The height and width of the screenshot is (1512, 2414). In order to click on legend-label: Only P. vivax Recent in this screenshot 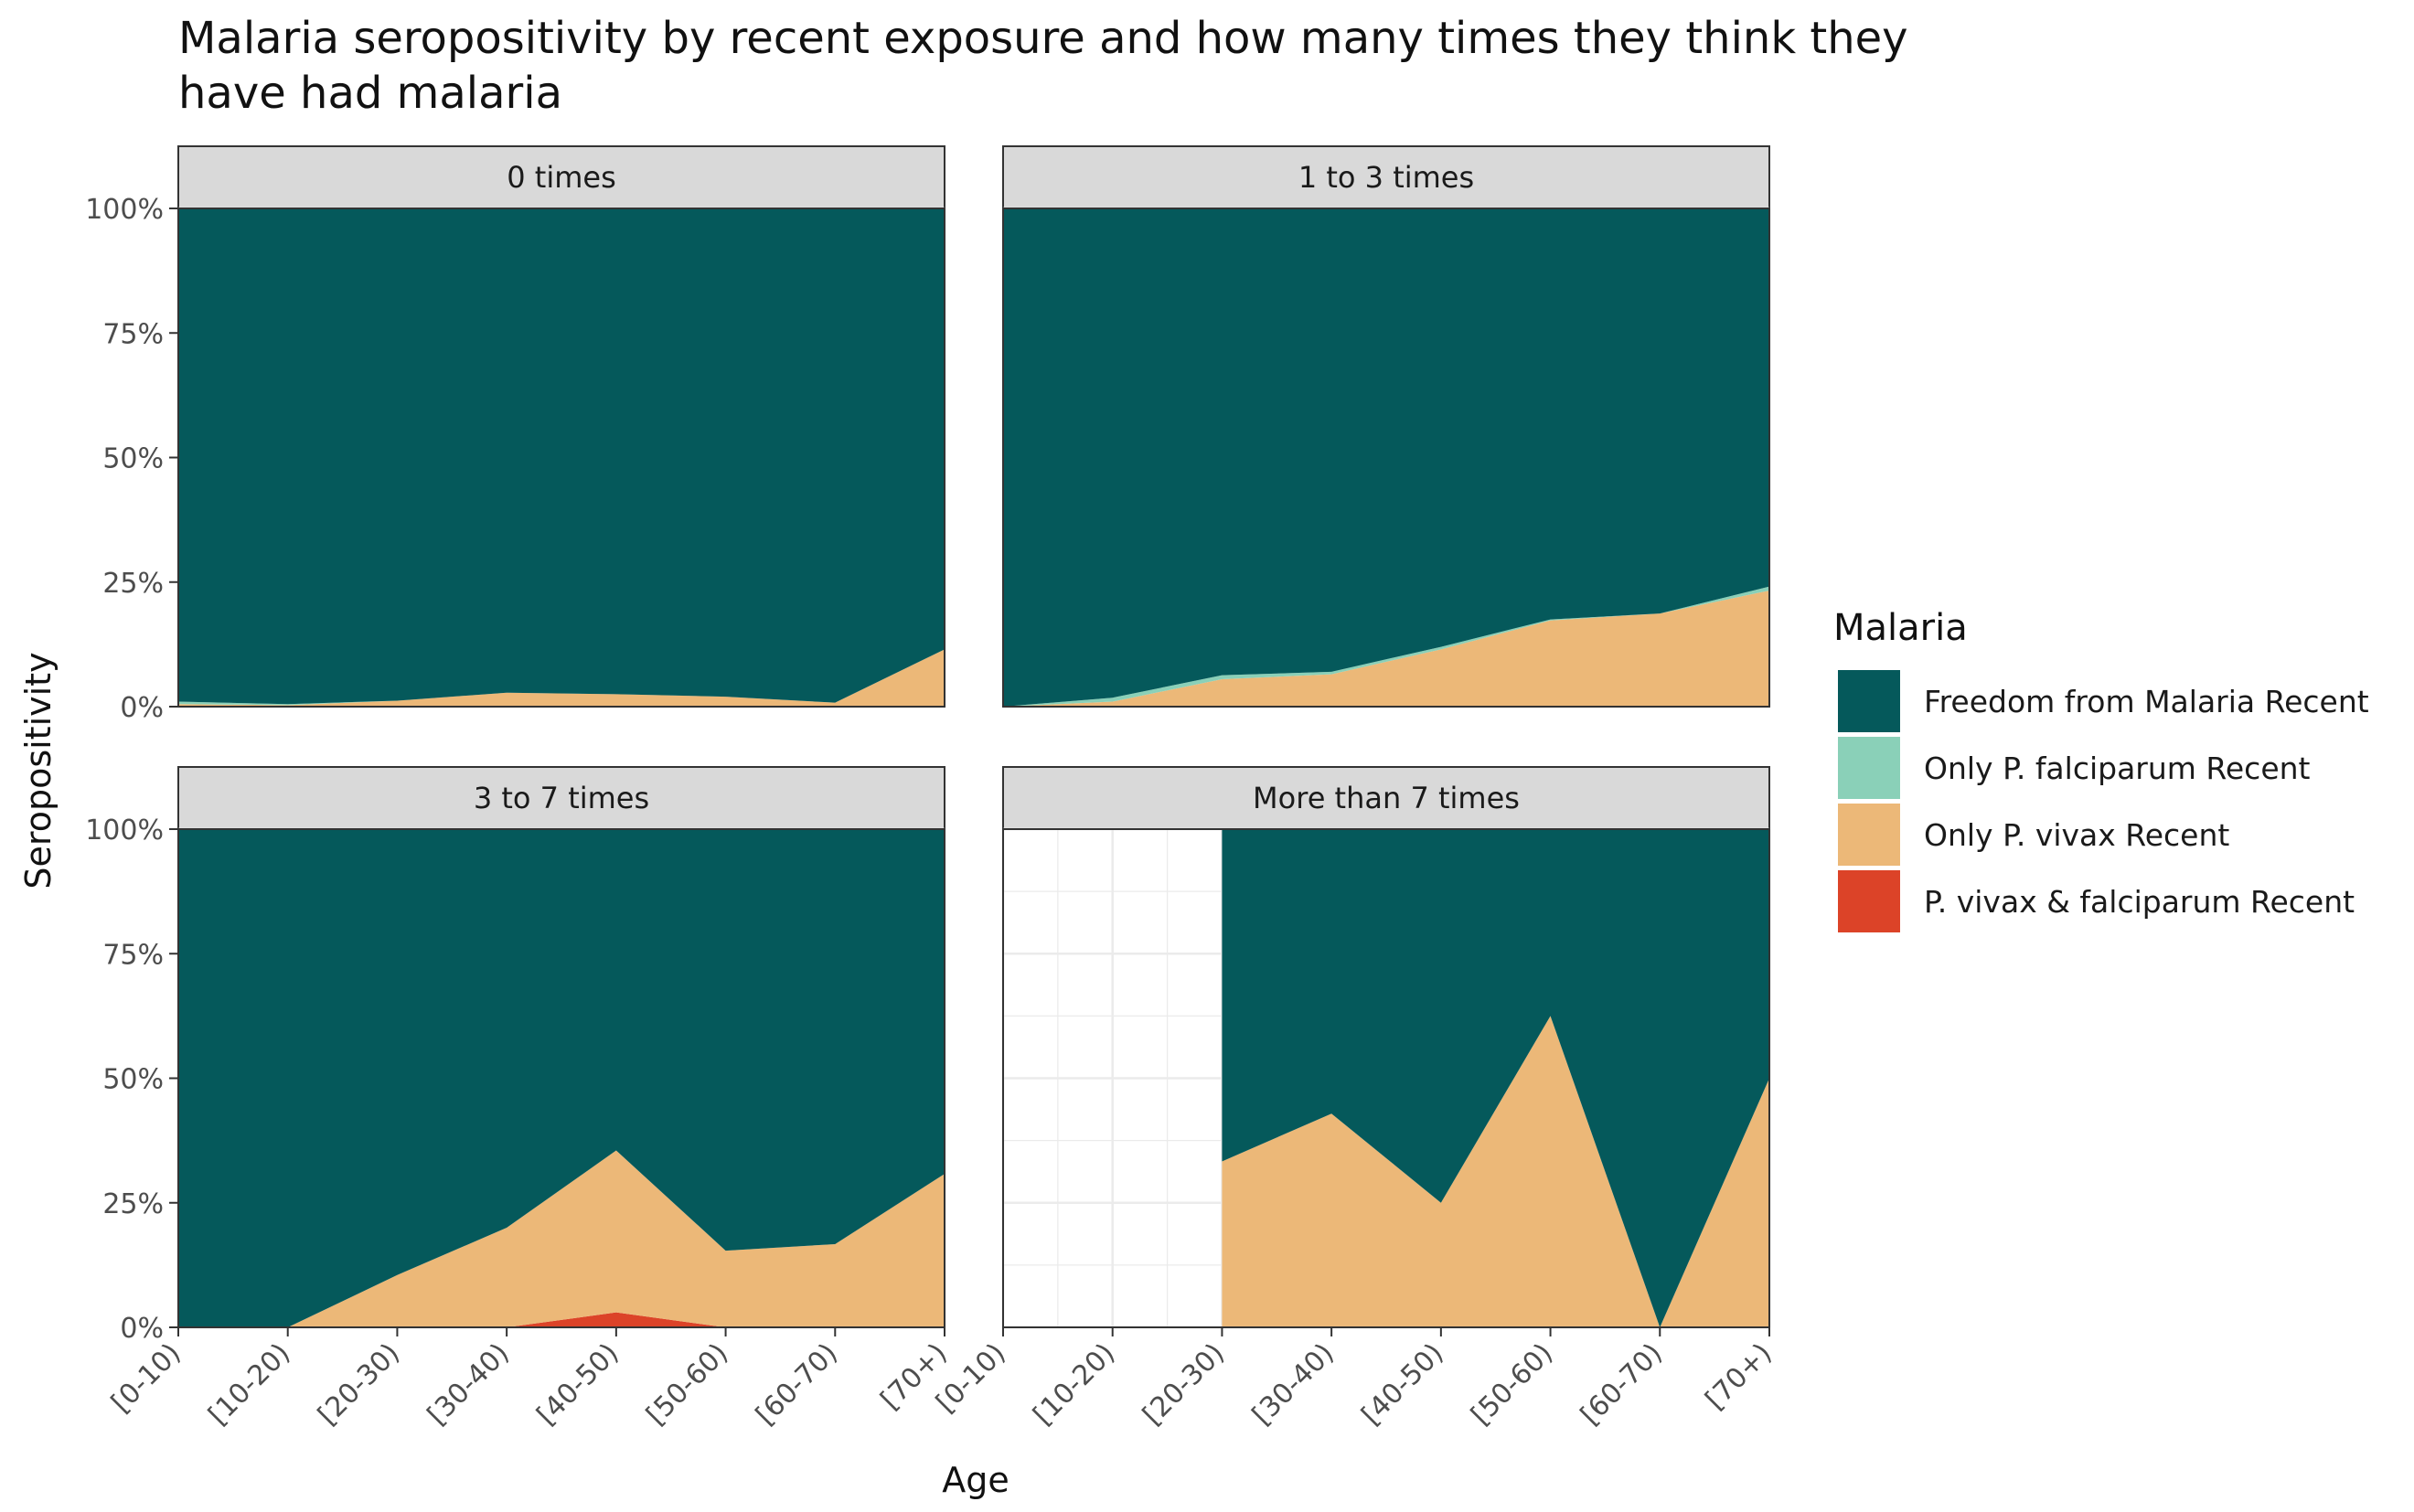, I will do `click(2076, 835)`.